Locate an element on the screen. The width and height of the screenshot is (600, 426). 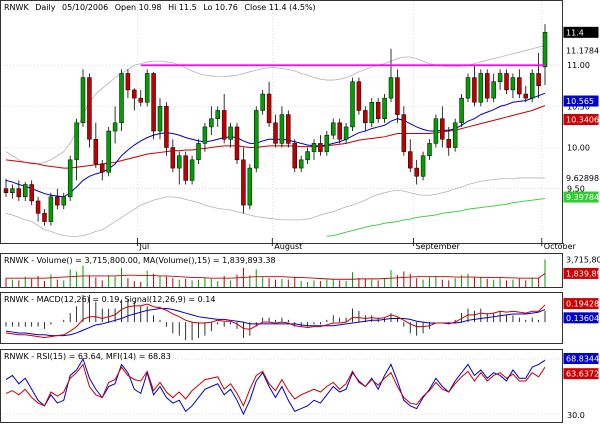
macd-line is located at coordinates (275, 320).